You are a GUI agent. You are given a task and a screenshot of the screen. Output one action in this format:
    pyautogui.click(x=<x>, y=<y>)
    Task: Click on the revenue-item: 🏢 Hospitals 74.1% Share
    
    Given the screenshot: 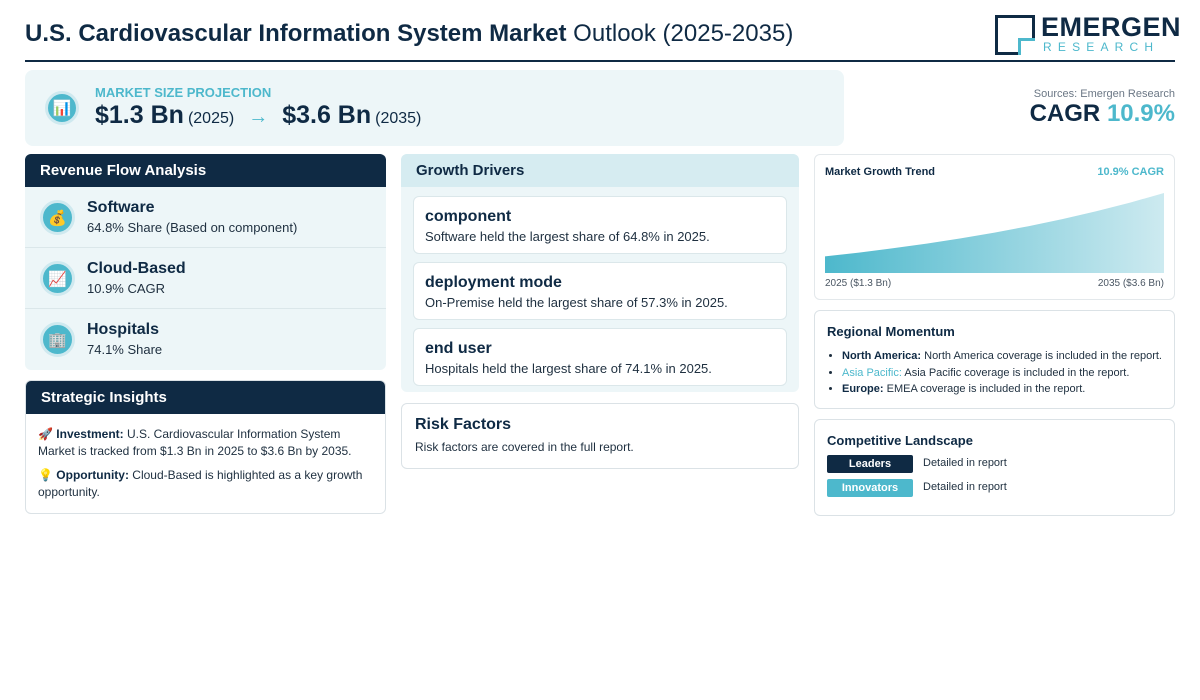 What is the action you would take?
    pyautogui.click(x=205, y=339)
    